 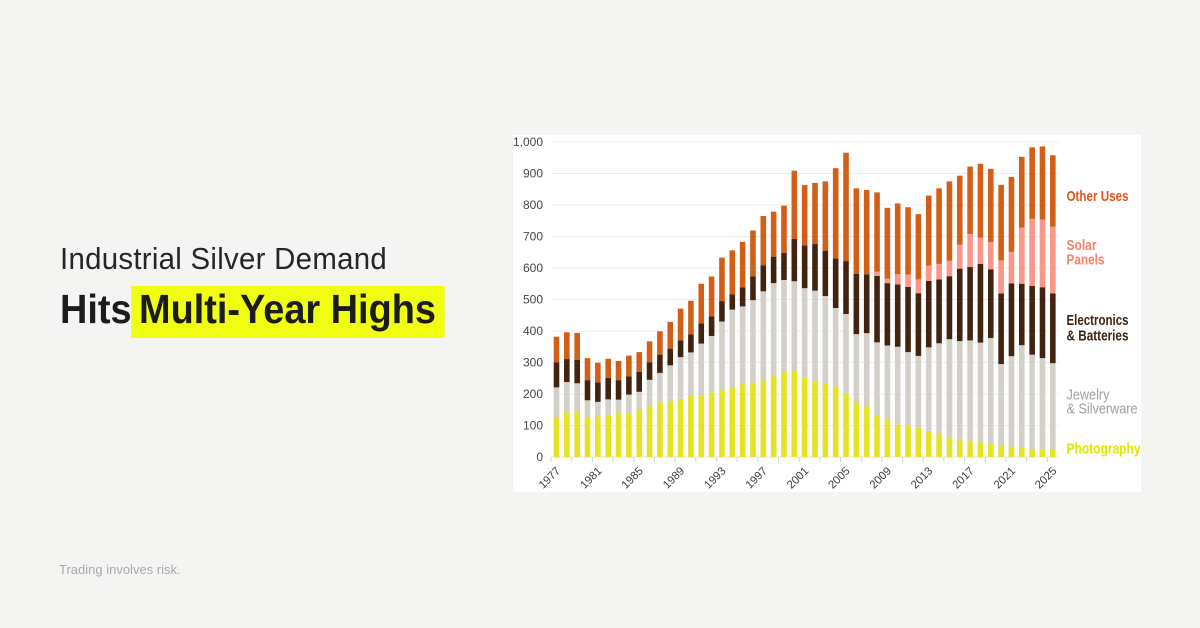 I want to click on svg-text: Photography, so click(x=1104, y=449).